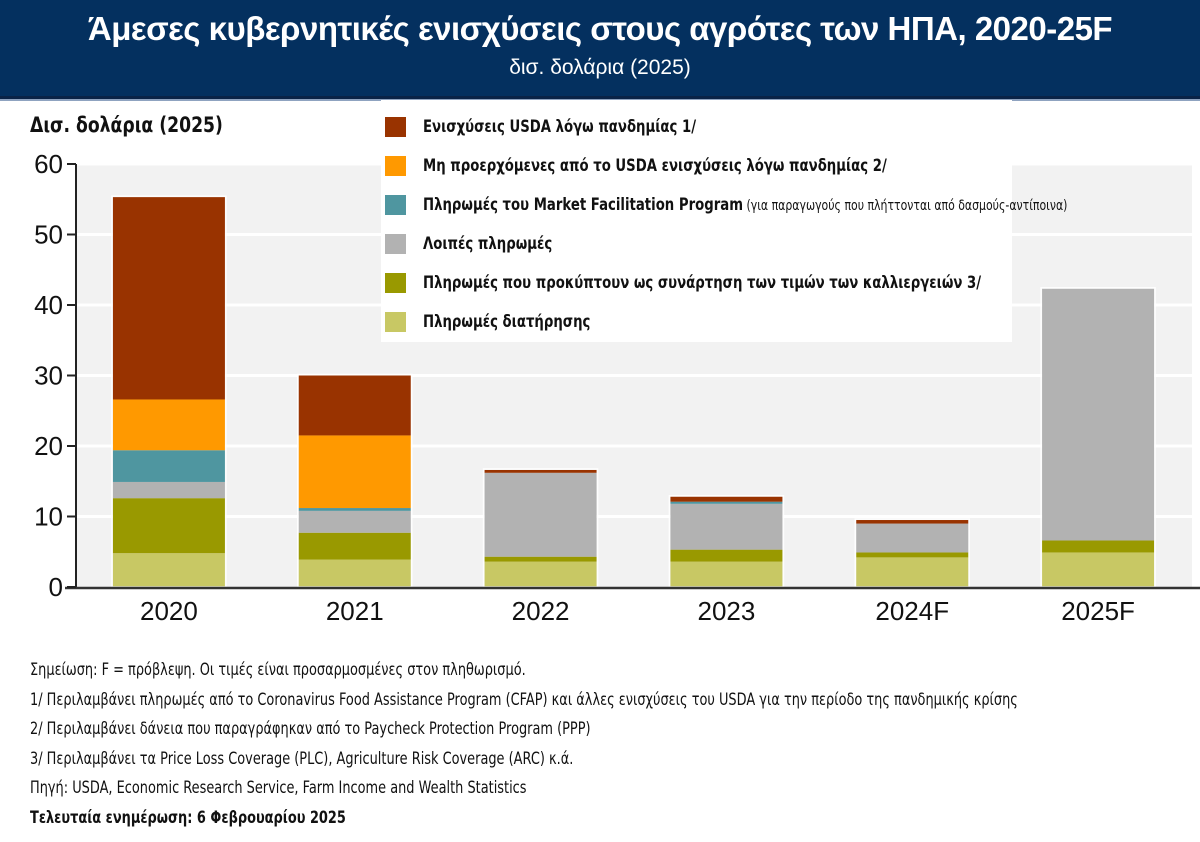 The height and width of the screenshot is (842, 1200). I want to click on legend-label: Πληρωμές διατήρησης, so click(506, 322).